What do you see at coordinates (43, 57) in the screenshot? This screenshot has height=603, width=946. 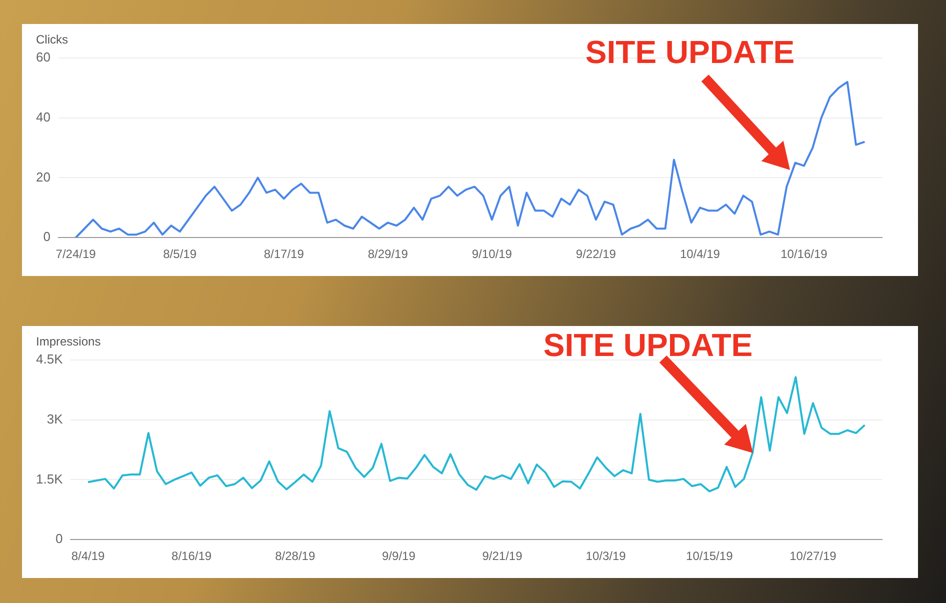 I see `y-tick-label: 60` at bounding box center [43, 57].